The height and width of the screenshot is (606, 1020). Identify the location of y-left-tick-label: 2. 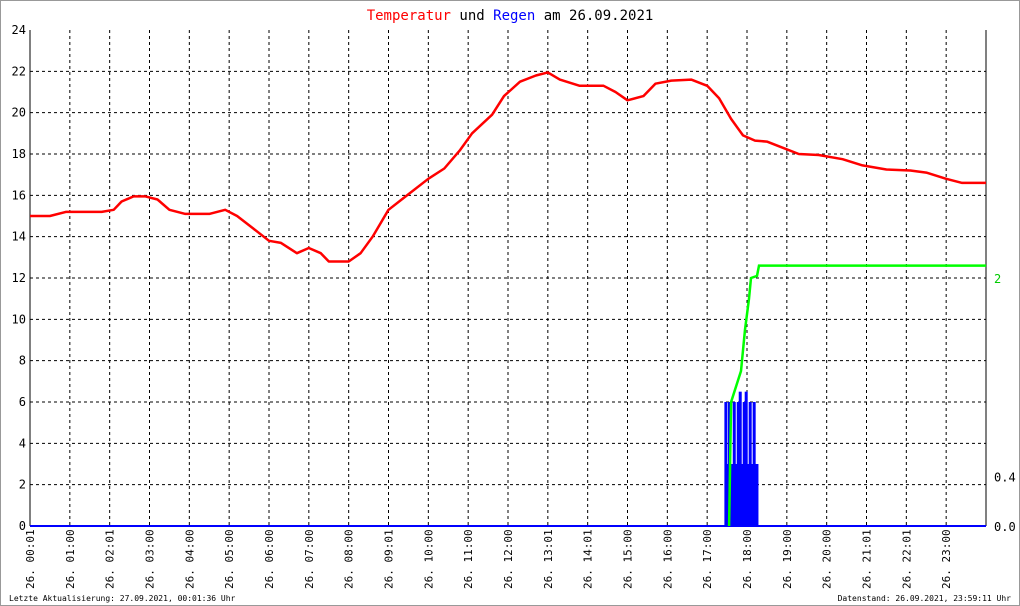
(22, 485).